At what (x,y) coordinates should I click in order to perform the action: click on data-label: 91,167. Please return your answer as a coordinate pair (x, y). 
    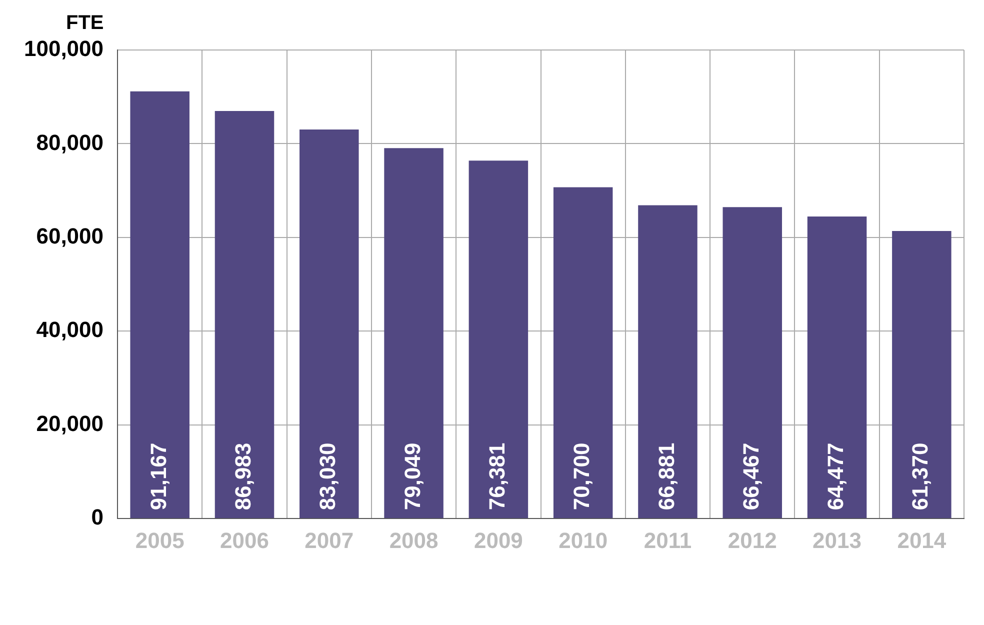
    Looking at the image, I should click on (158, 476).